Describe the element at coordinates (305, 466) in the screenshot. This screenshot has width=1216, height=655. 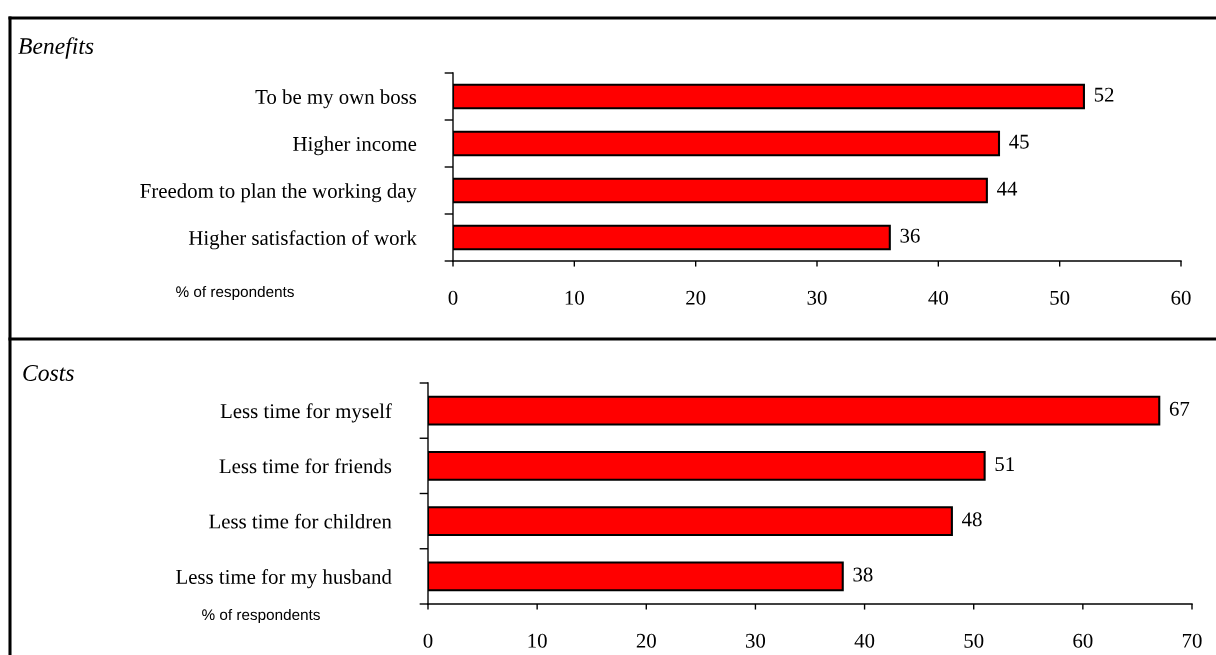
I see `y-tick-label: Less time for friends` at that location.